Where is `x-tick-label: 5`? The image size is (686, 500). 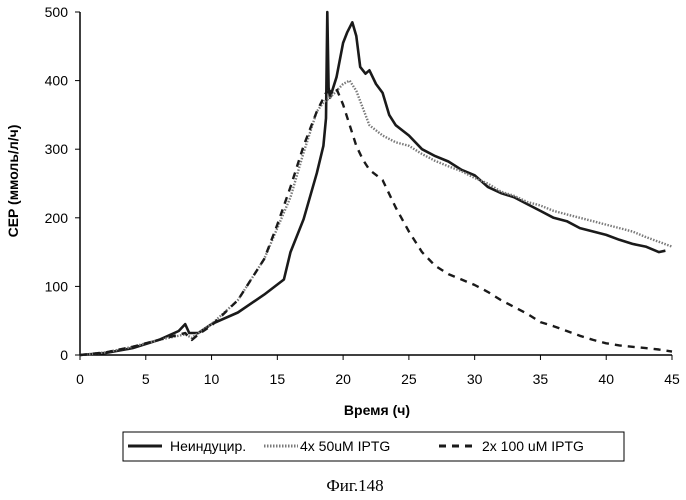 x-tick-label: 5 is located at coordinates (146, 379).